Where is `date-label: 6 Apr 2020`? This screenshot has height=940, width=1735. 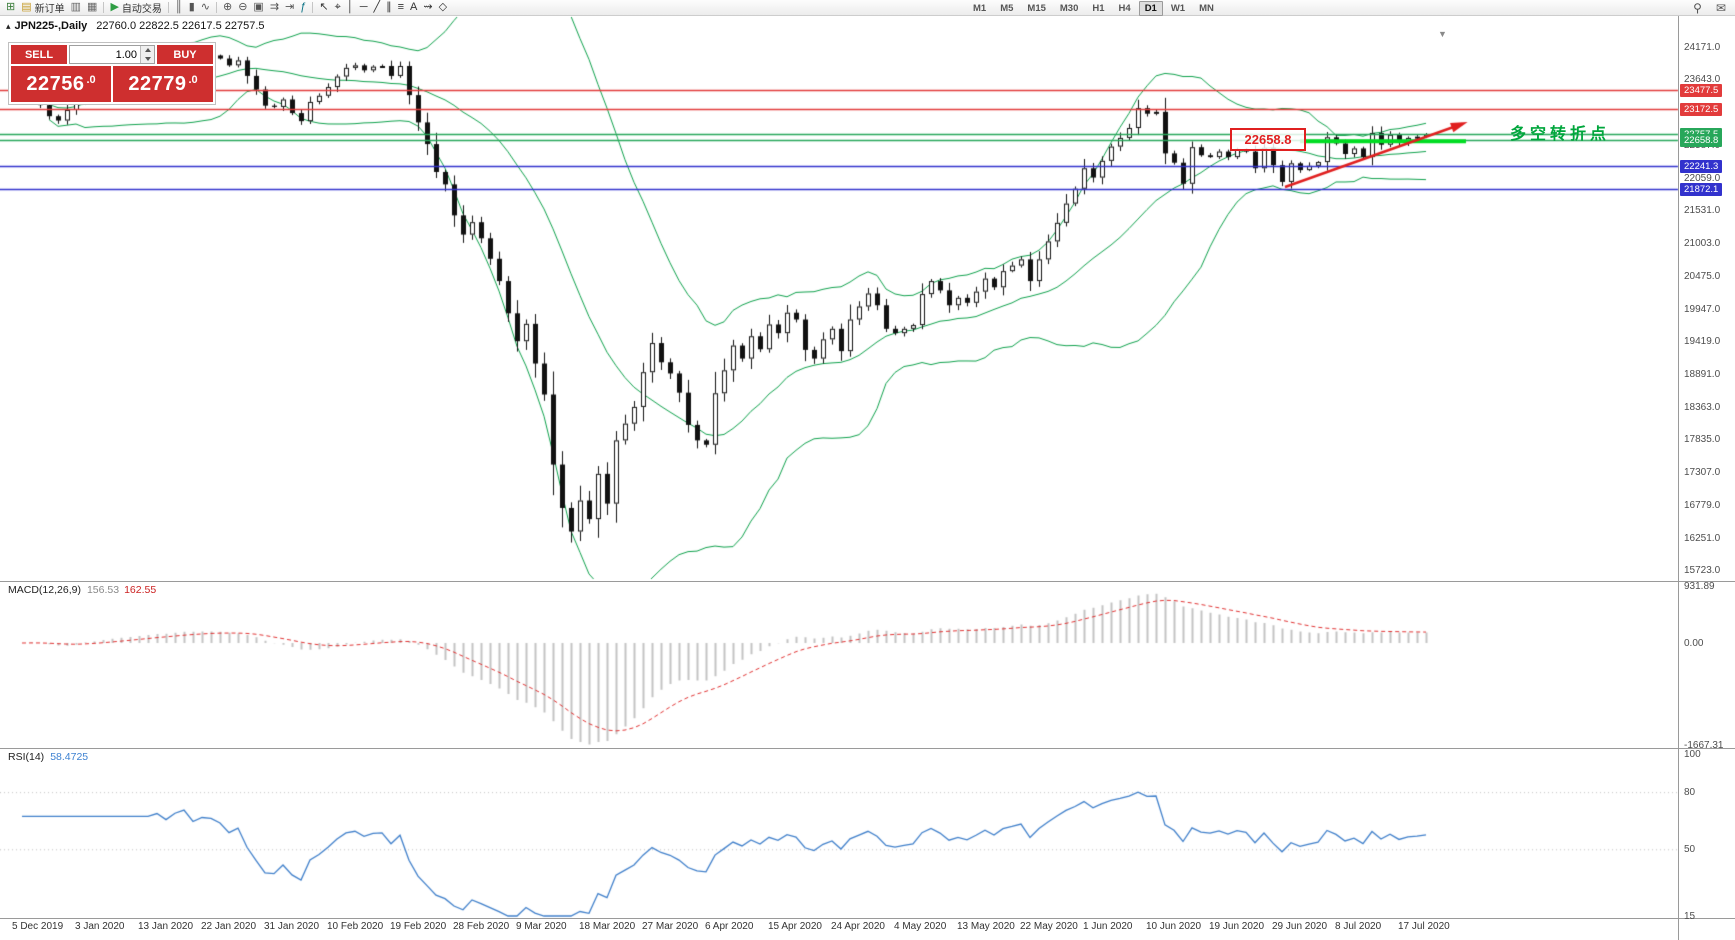
date-label: 6 Apr 2020 is located at coordinates (729, 926).